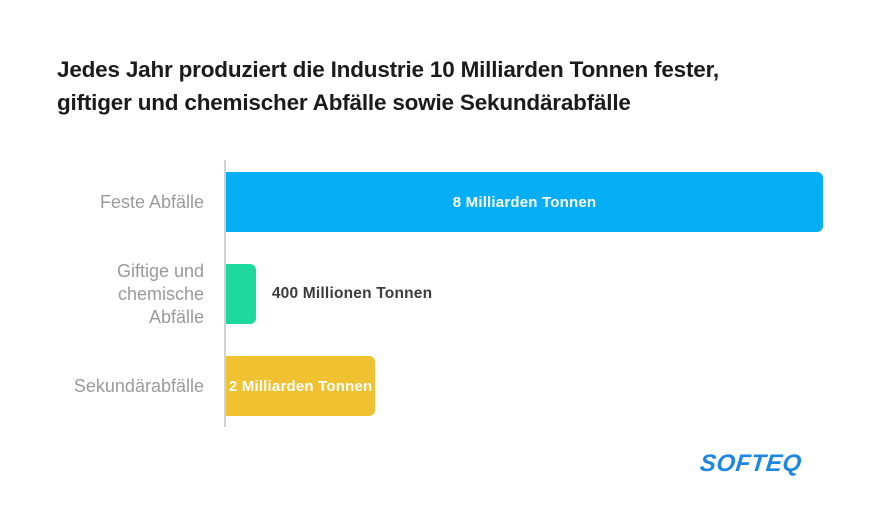  Describe the element at coordinates (751, 463) in the screenshot. I see `softeq-logo: SOFTEQ` at that location.